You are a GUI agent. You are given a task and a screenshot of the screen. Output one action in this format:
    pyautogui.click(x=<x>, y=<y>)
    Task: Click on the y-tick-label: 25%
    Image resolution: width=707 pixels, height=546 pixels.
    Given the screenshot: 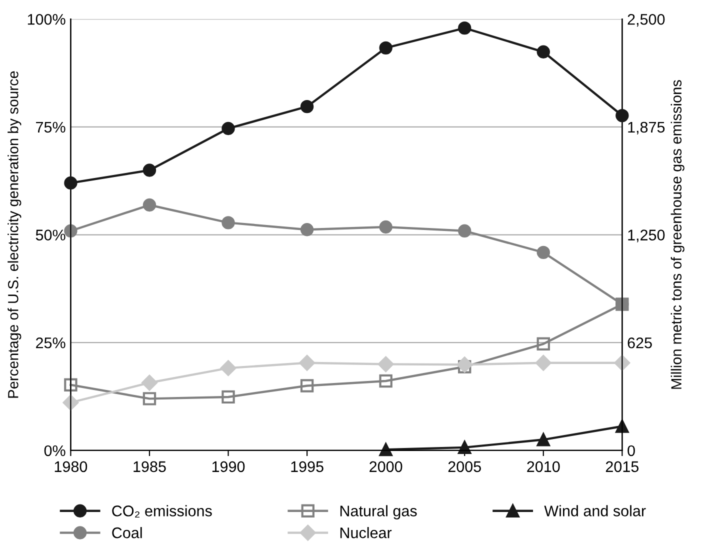 What is the action you would take?
    pyautogui.click(x=51, y=342)
    